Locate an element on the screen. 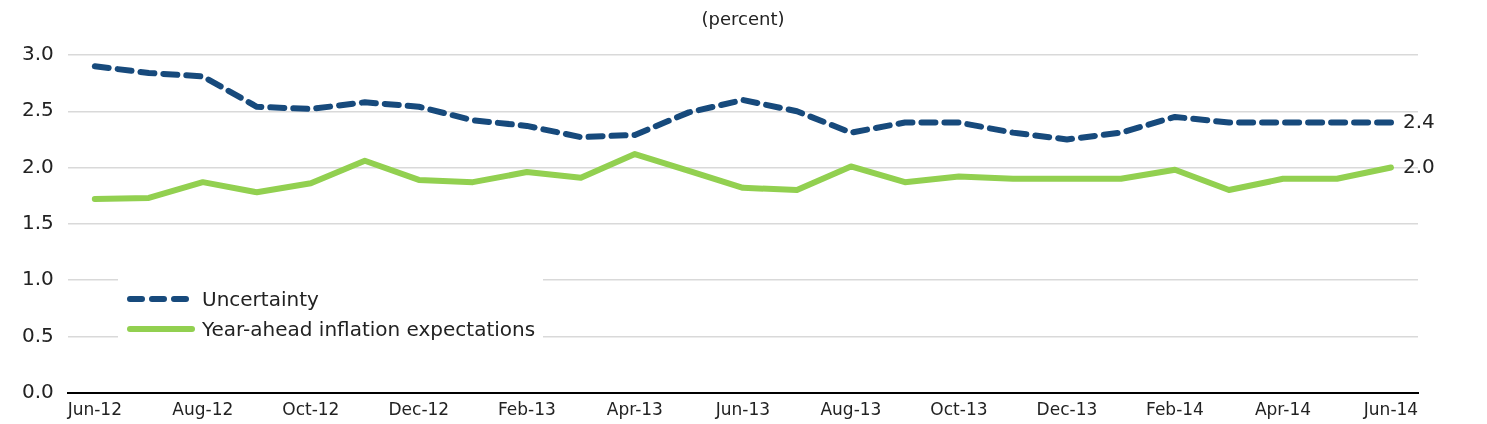 This screenshot has width=1487, height=424. y-tick-label: 1.5 is located at coordinates (37, 222).